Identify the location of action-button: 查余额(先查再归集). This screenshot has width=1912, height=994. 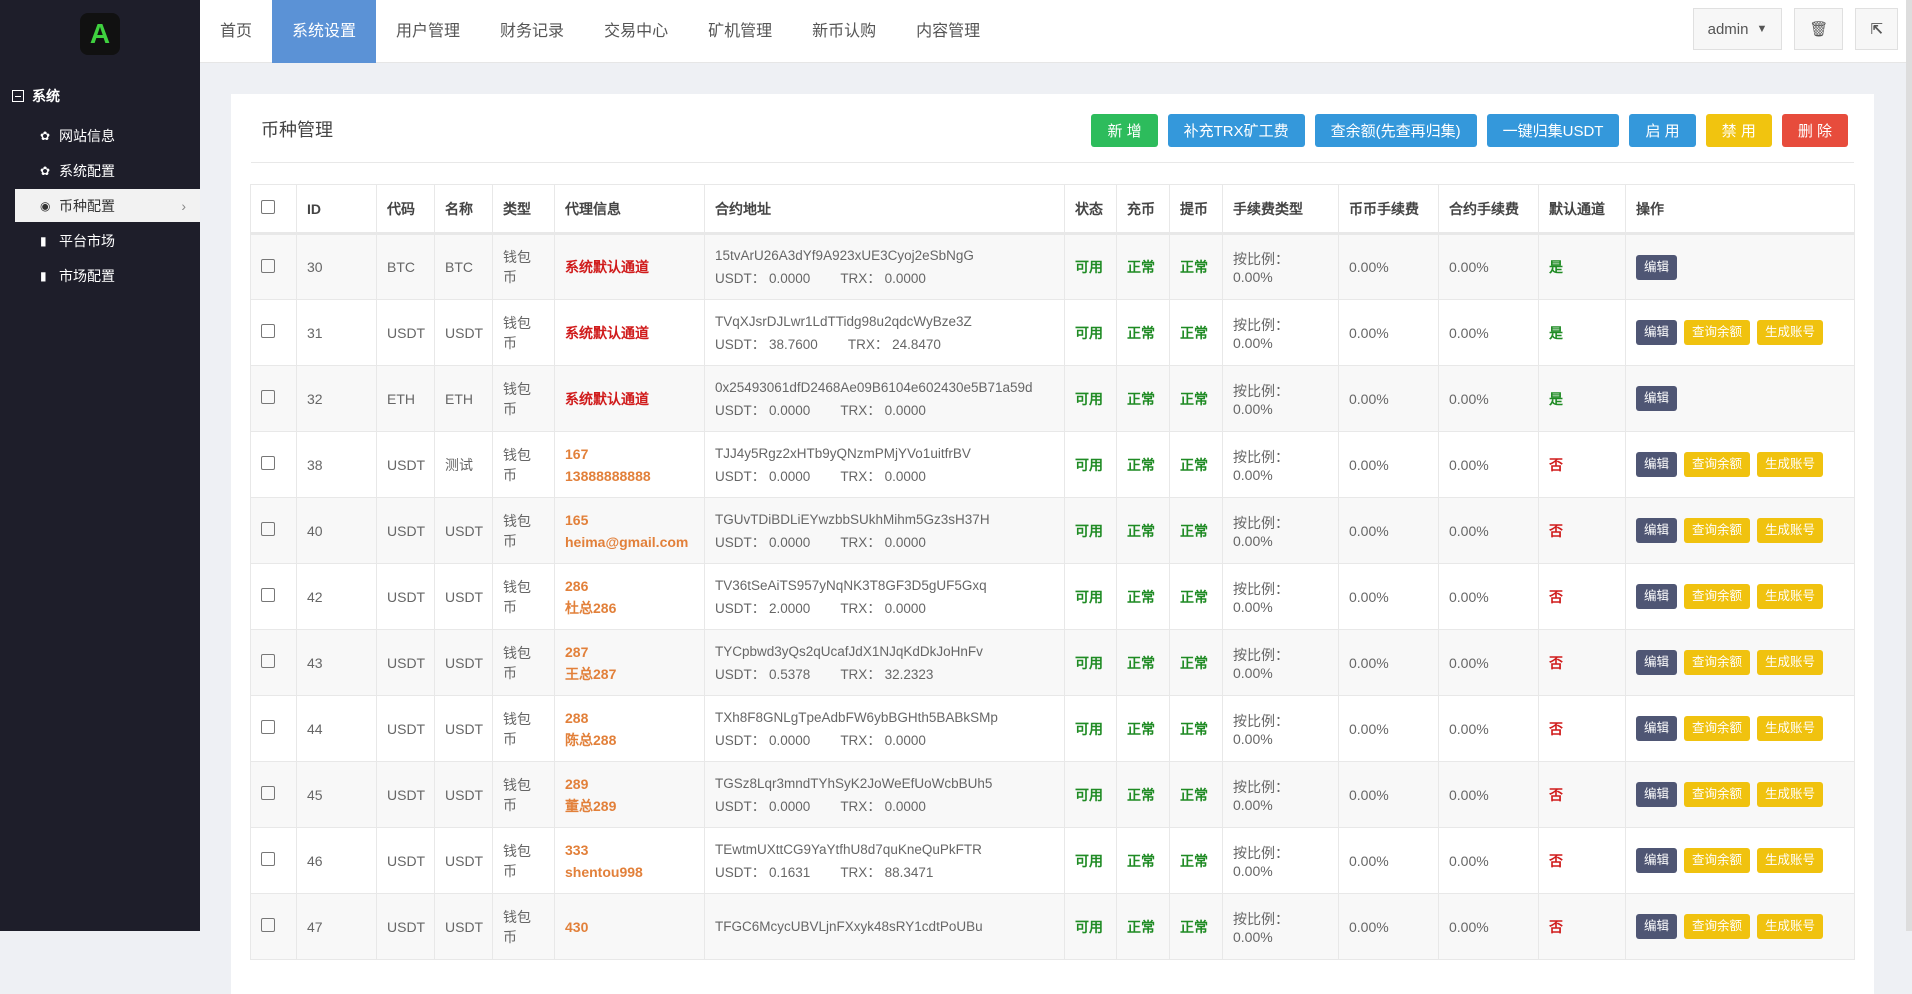
(1395, 130).